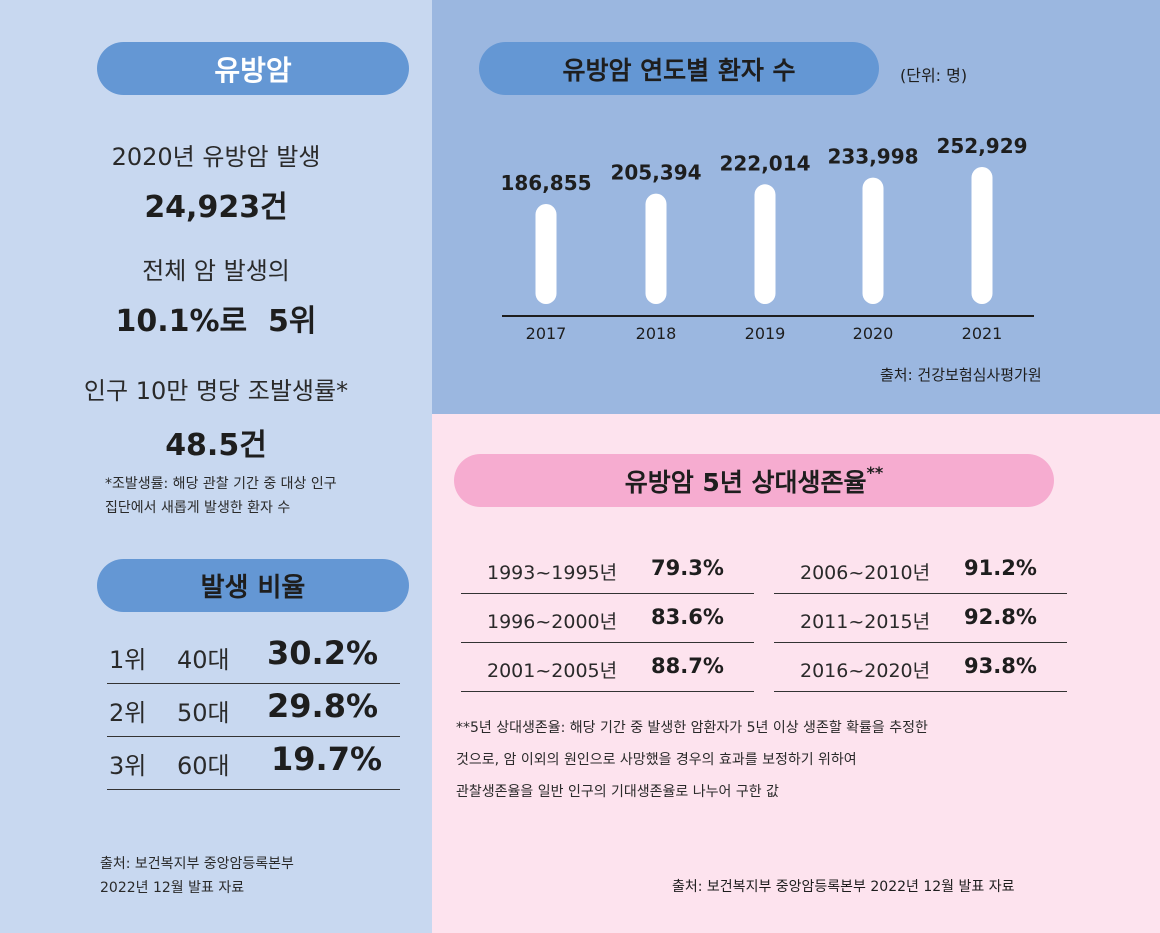 This screenshot has width=1160, height=933. Describe the element at coordinates (552, 573) in the screenshot. I see `survival-period: 1993~1995년` at that location.